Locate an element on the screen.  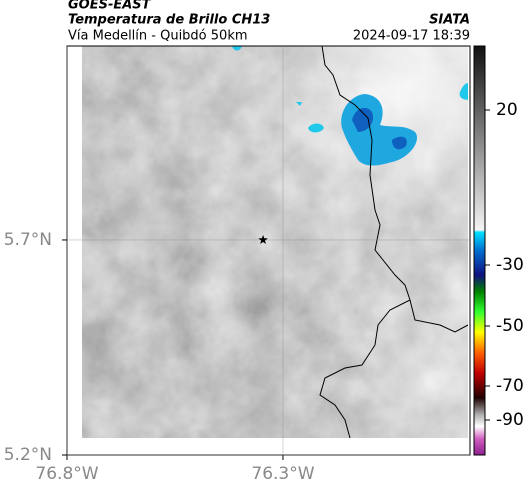
x-tick-label: 76.8°W is located at coordinates (66, 474).